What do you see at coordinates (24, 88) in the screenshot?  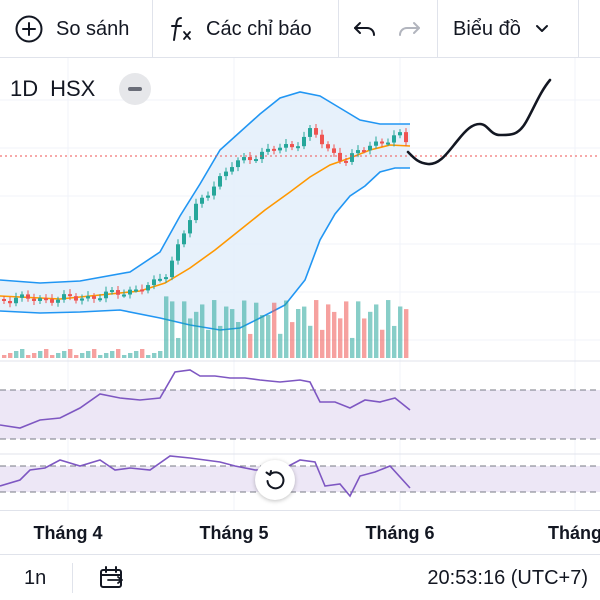 I see `interval-label: 1D` at bounding box center [24, 88].